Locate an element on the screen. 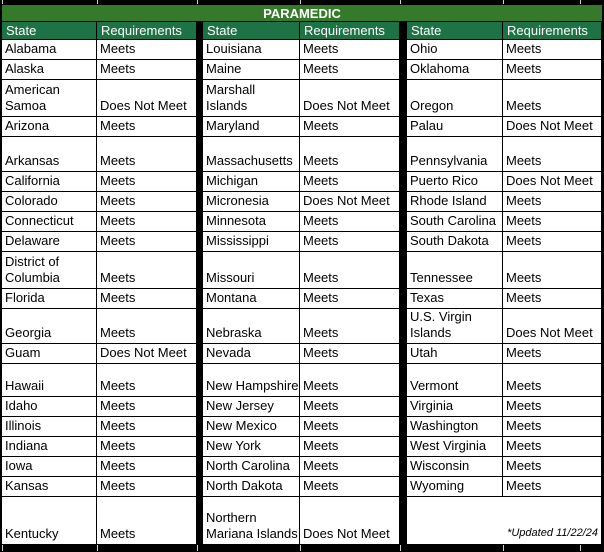 The width and height of the screenshot is (604, 552). state-cell: South Carolina is located at coordinates (455, 222).